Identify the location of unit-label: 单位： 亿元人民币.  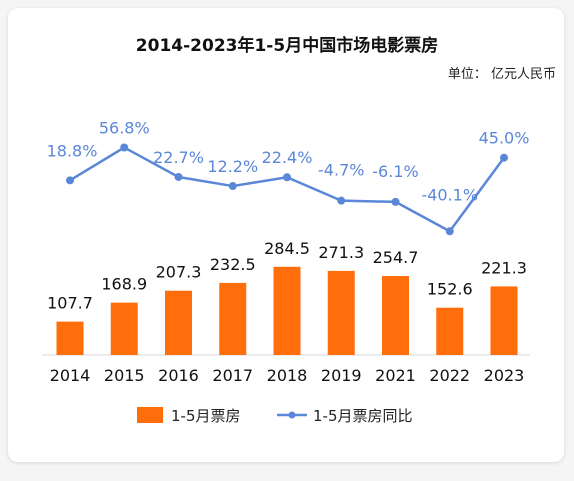
(502, 74).